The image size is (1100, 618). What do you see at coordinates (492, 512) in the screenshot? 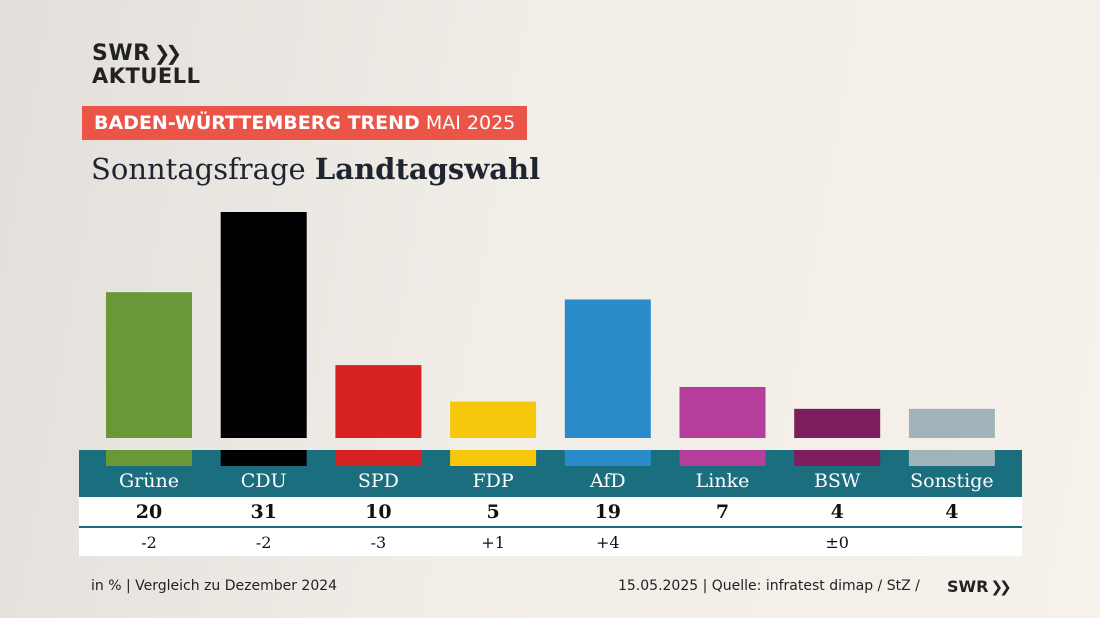
I see `value-label-3: 5` at bounding box center [492, 512].